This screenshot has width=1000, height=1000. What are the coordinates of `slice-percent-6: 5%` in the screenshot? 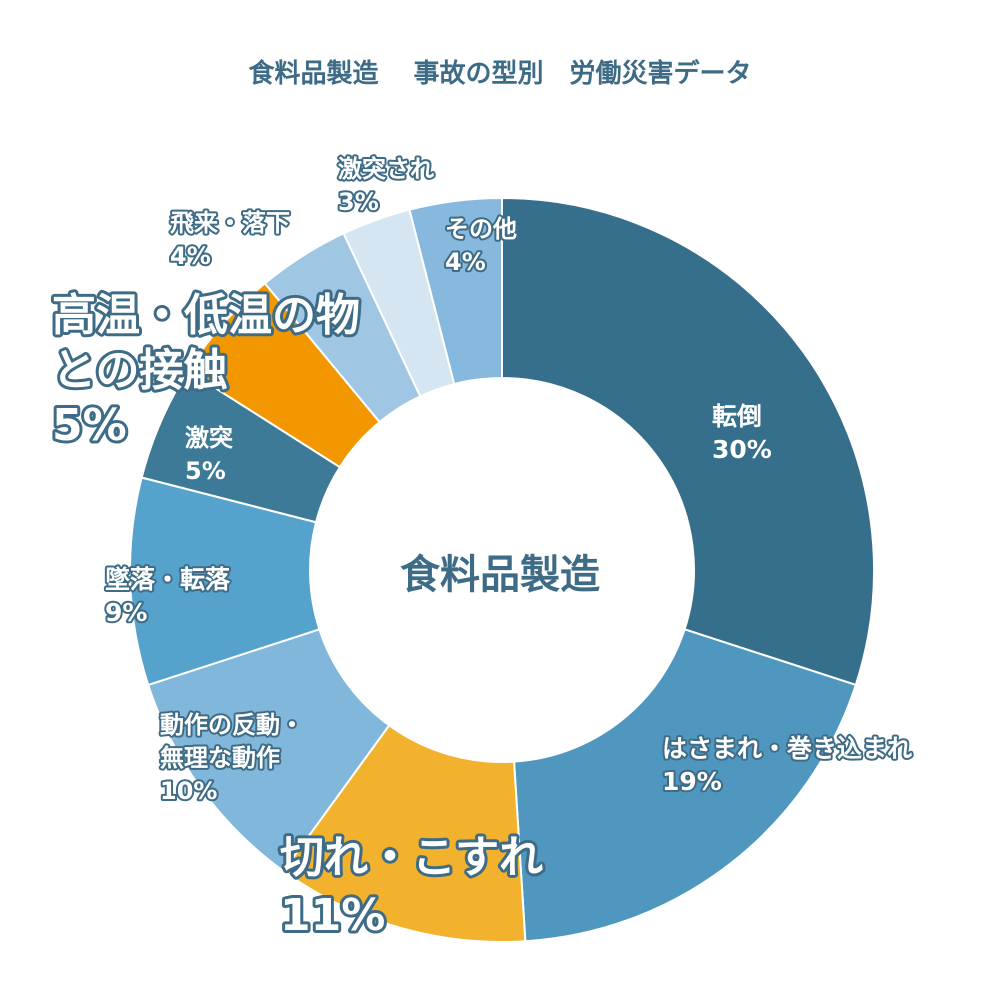 It's located at (205, 471).